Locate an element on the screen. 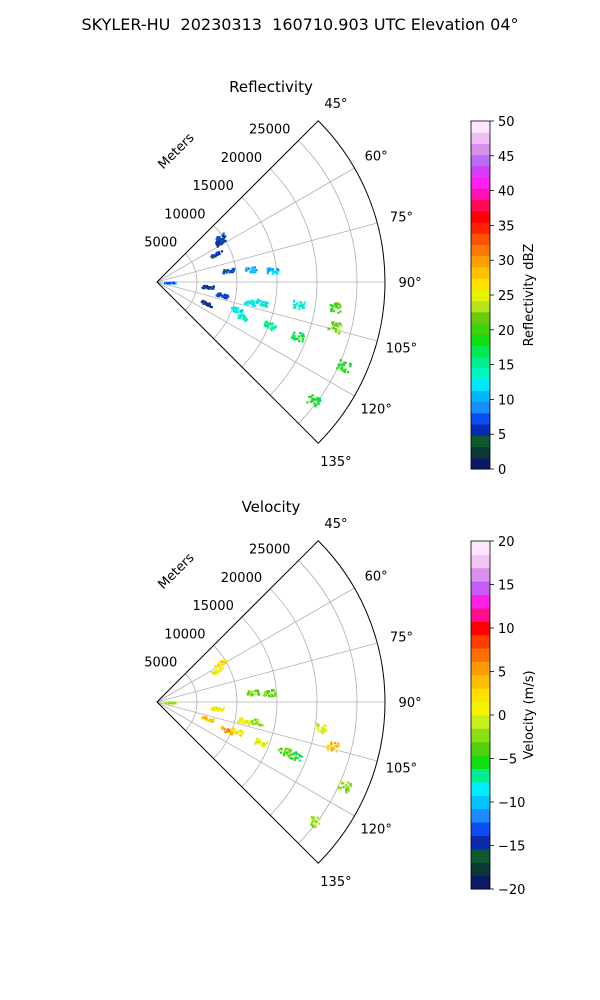 This screenshot has height=1000, width=600. colorbar-tick-label: 10 is located at coordinates (506, 400).